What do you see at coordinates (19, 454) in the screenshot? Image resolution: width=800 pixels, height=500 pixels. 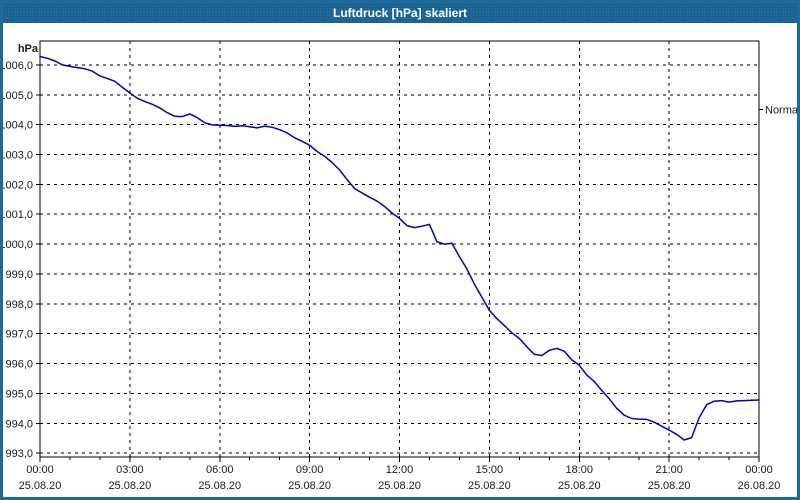 I see `y-tick-label: 993,0` at bounding box center [19, 454].